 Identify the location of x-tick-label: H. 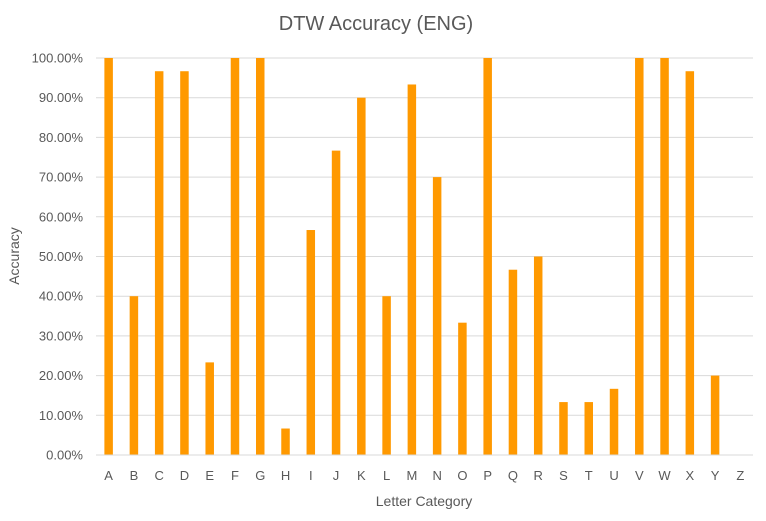
(285, 475).